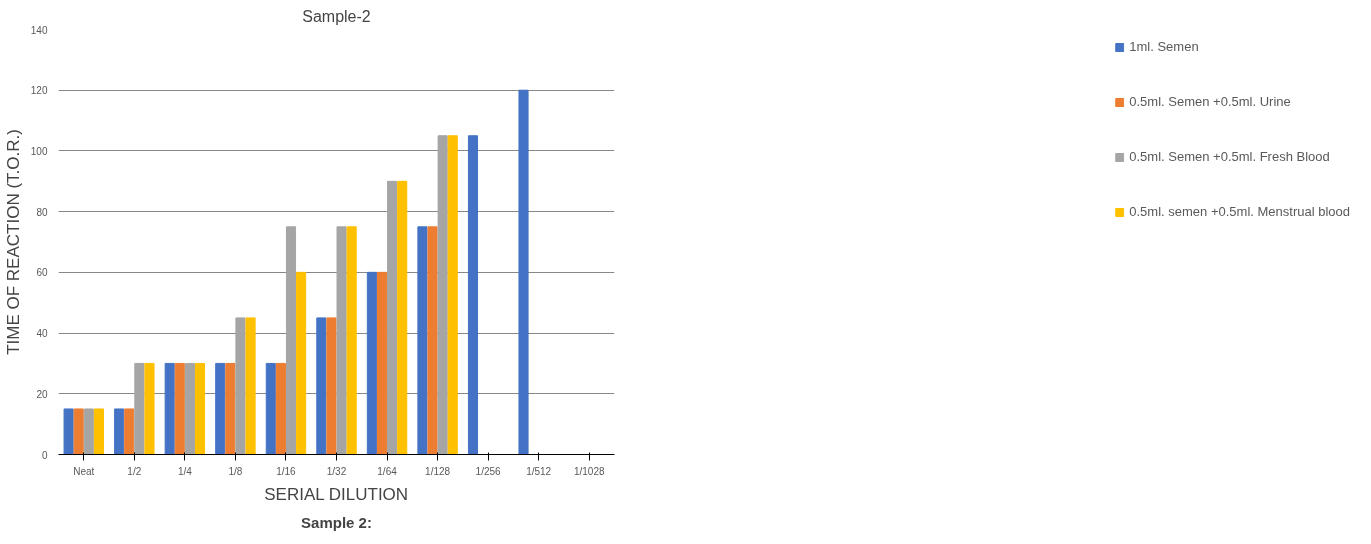 The image size is (1371, 544). I want to click on x-tick-label: 1/2, so click(134, 471).